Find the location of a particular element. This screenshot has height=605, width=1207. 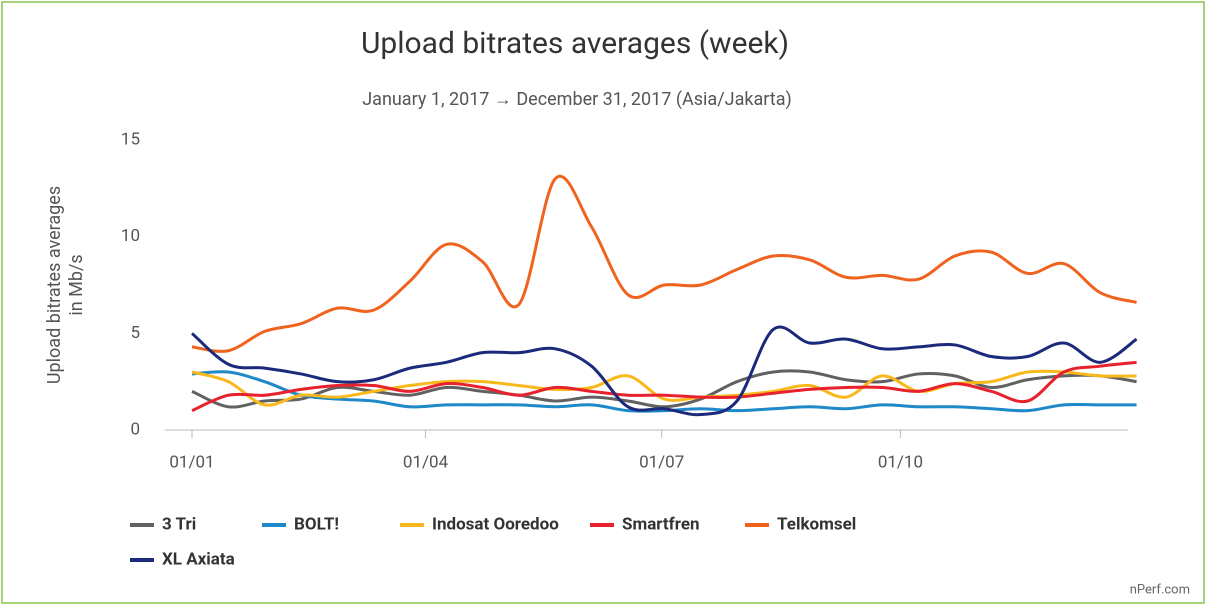

legend-item: Smartfren is located at coordinates (645, 524).